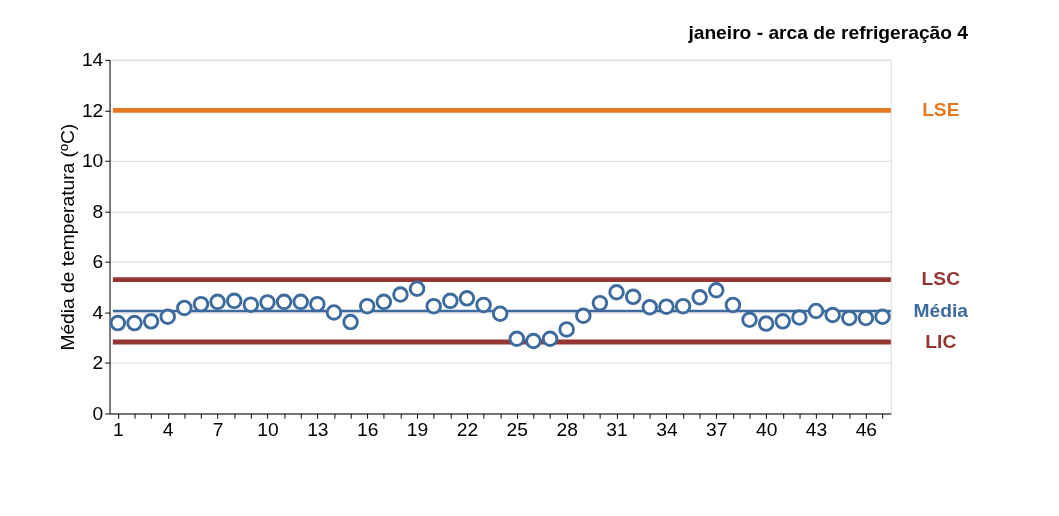  Describe the element at coordinates (98, 312) in the screenshot. I see `y-tick-label: 4` at that location.